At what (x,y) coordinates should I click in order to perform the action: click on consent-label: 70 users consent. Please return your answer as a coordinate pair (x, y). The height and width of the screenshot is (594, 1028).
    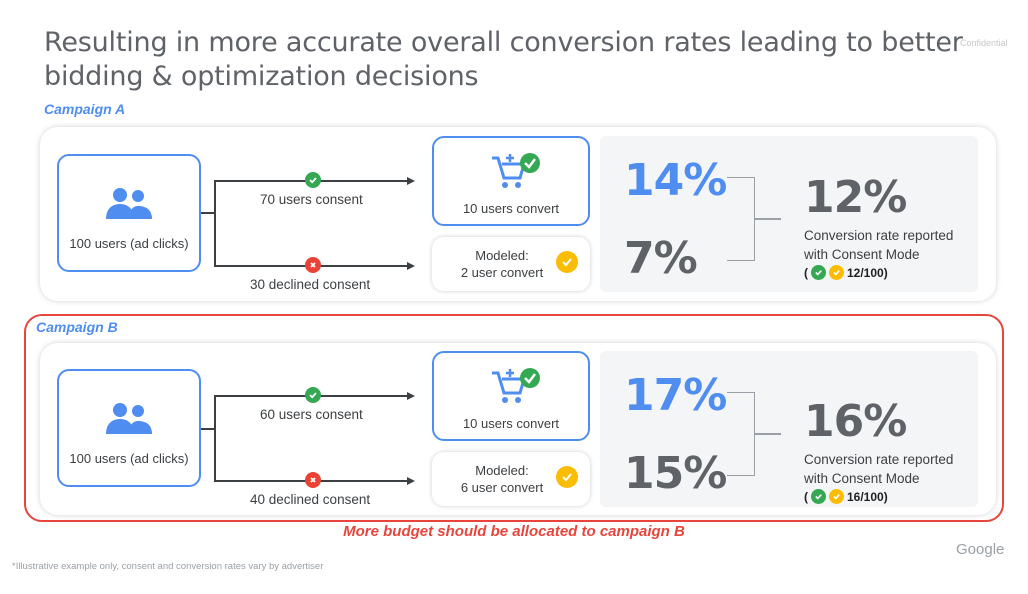
    Looking at the image, I should click on (311, 199).